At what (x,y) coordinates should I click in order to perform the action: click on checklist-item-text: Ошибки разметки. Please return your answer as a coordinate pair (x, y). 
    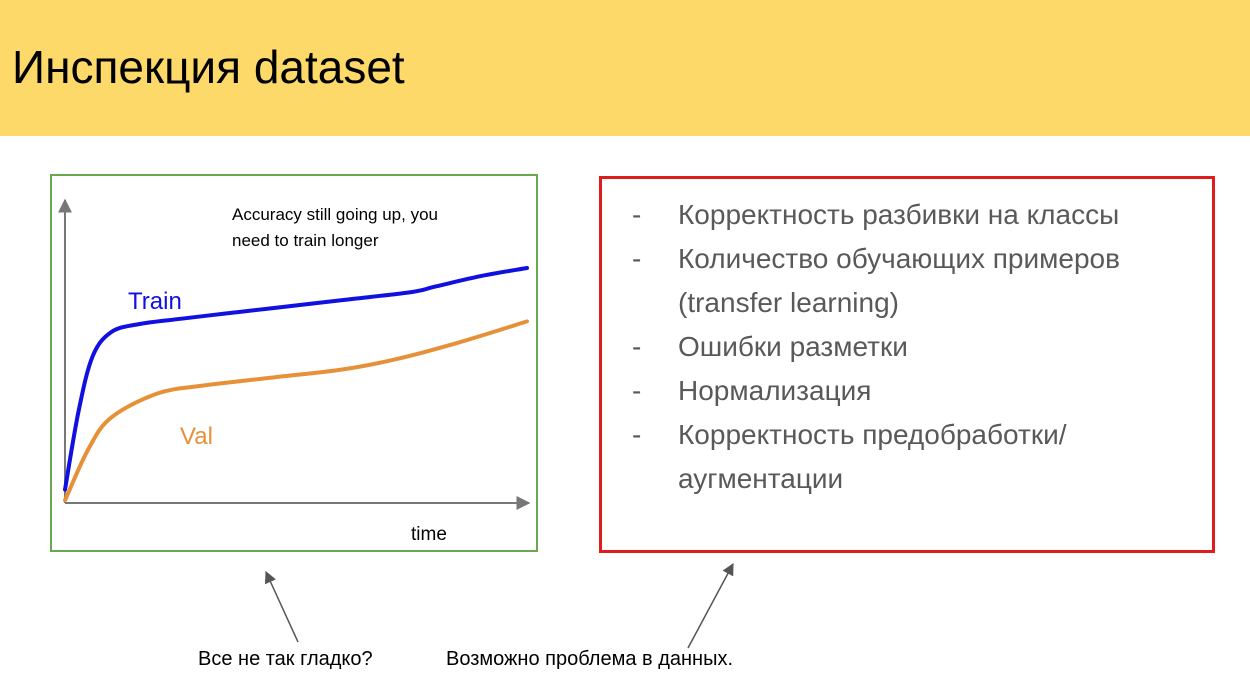
    Looking at the image, I should click on (793, 346).